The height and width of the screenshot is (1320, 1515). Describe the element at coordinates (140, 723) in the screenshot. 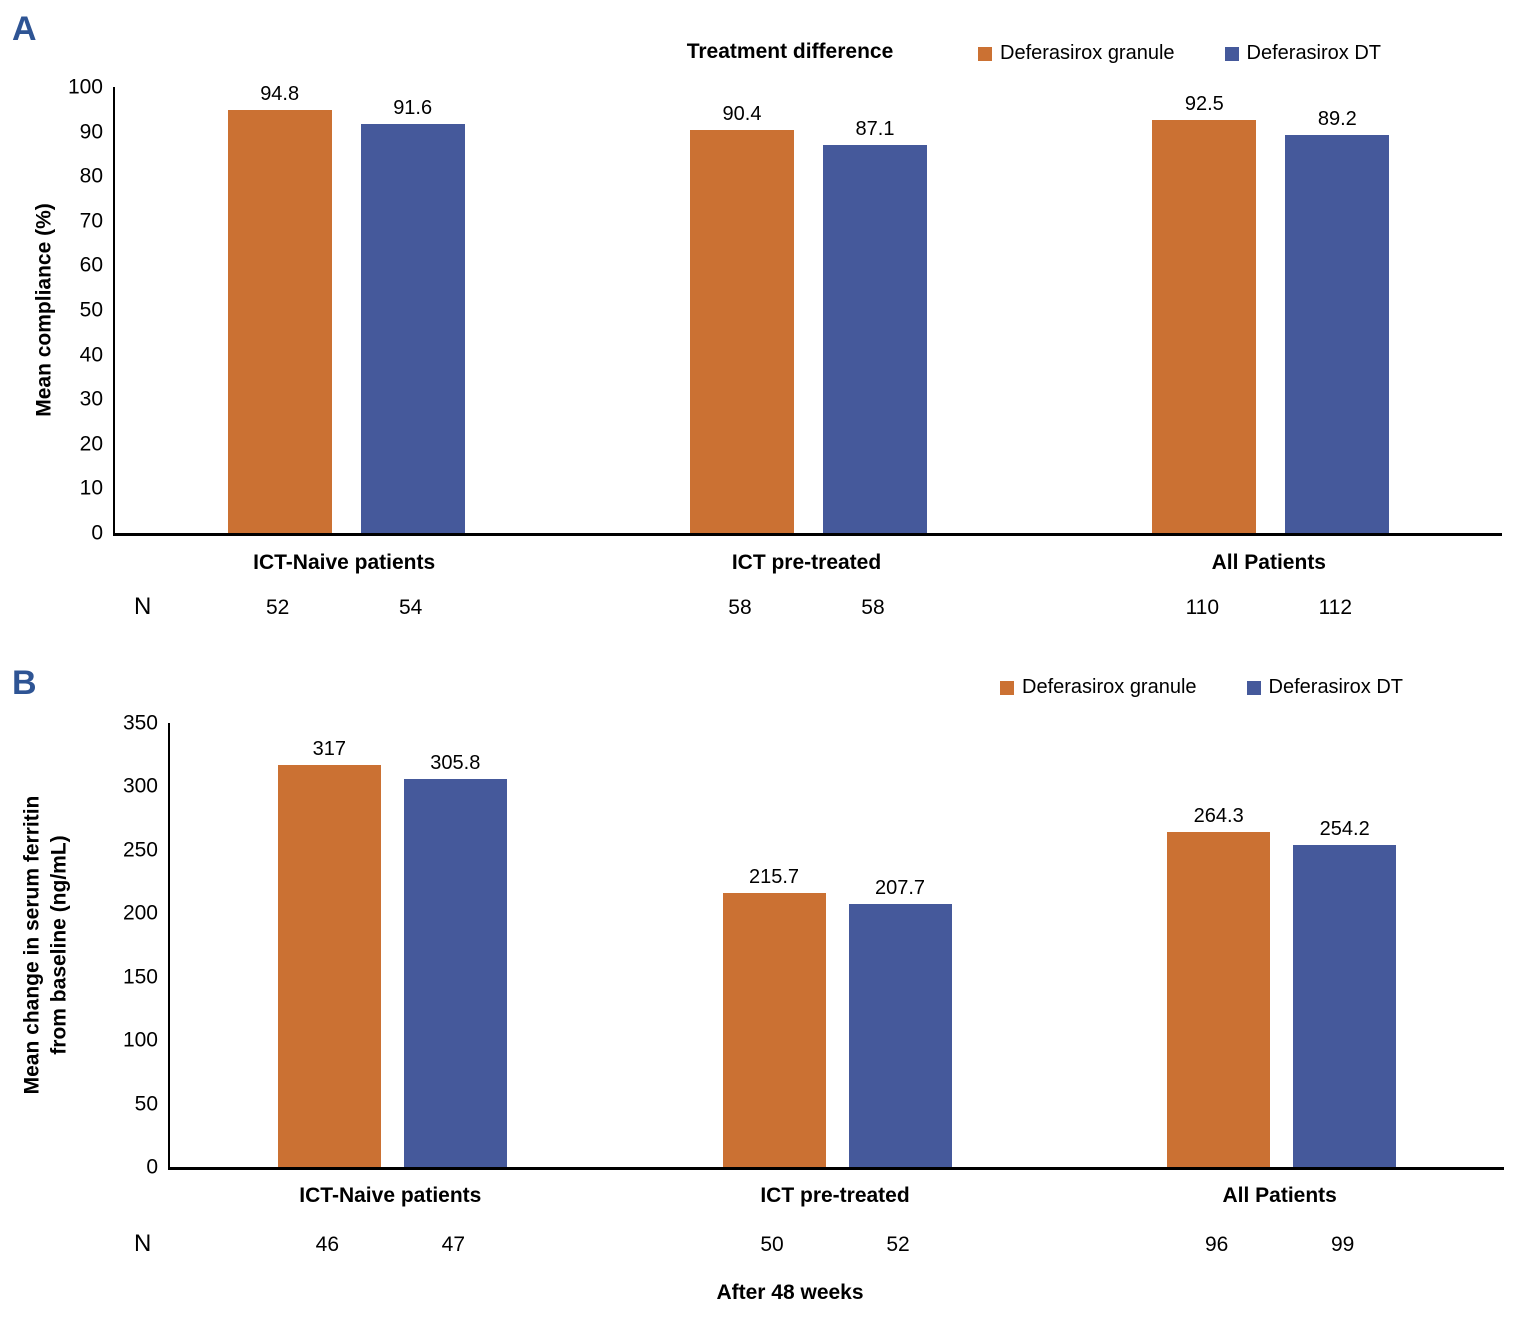

I see `y-tick-label: 350` at that location.